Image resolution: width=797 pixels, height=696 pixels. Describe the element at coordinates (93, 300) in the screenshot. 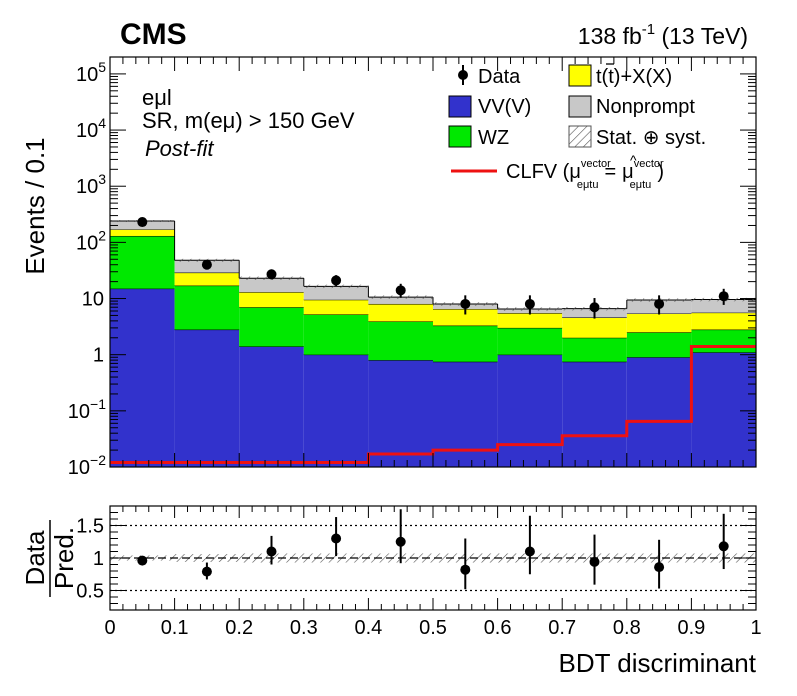

I see `y-tick-label: 10` at that location.